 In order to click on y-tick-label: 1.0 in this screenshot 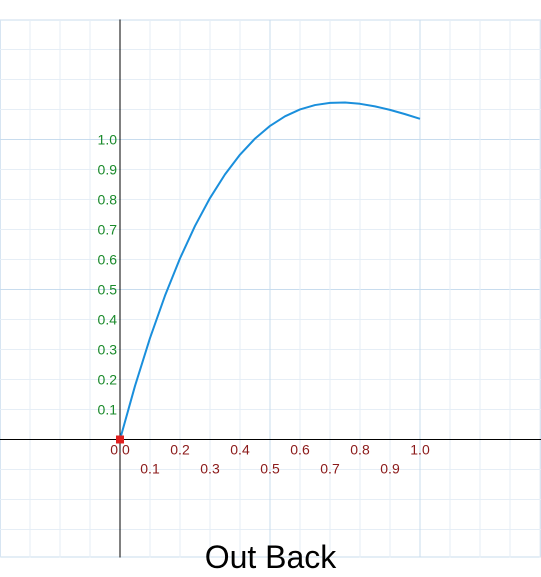, I will do `click(108, 140)`.